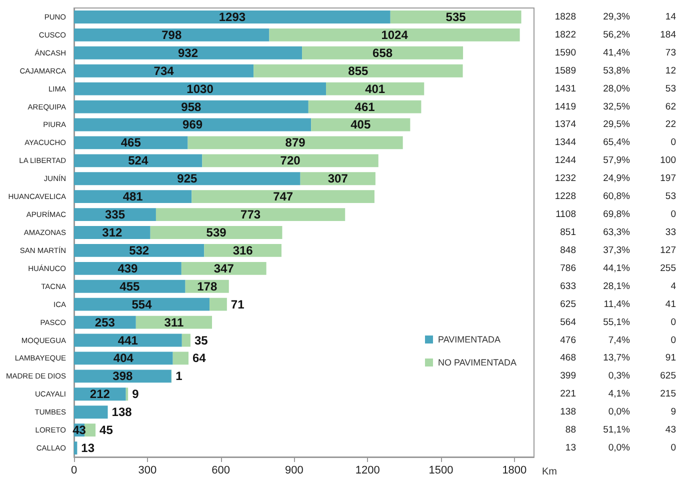 The width and height of the screenshot is (686, 491). What do you see at coordinates (565, 52) in the screenshot?
I see `text: 1590` at bounding box center [565, 52].